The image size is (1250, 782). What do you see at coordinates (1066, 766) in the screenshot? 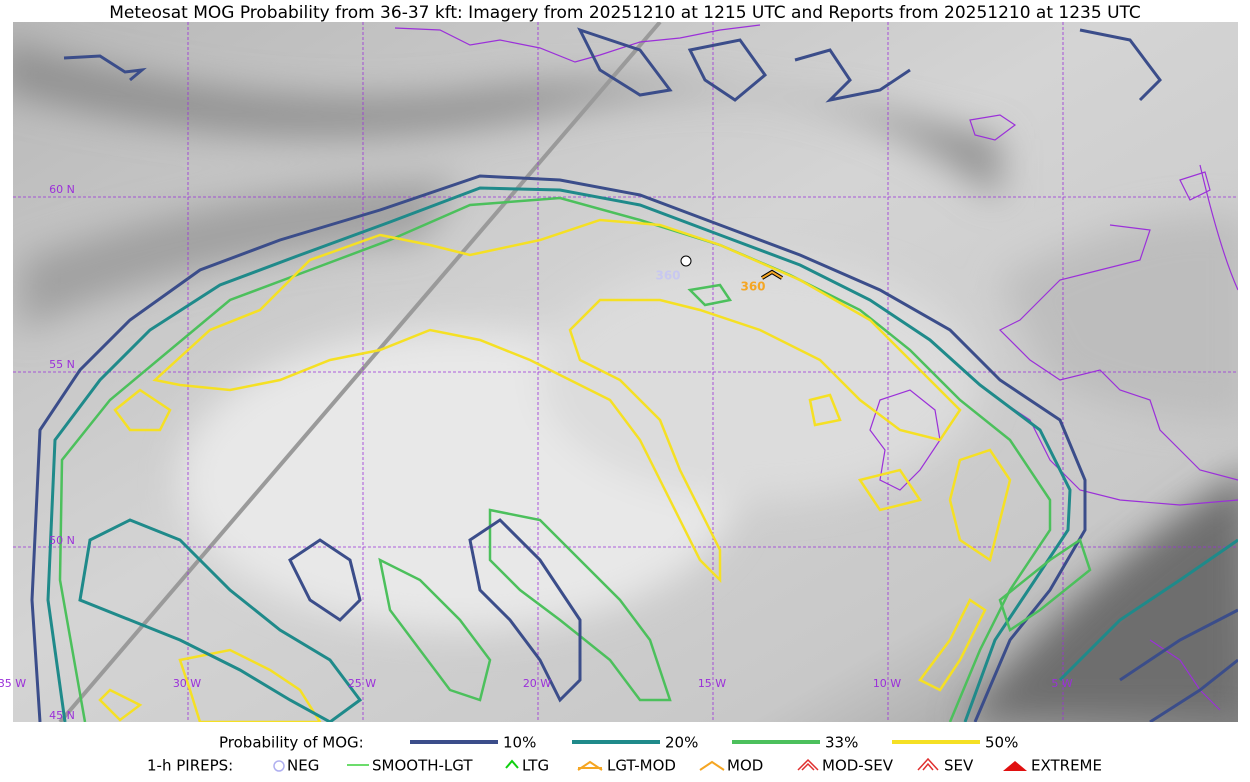
I see `legend-label: EXTREME` at bounding box center [1066, 766].